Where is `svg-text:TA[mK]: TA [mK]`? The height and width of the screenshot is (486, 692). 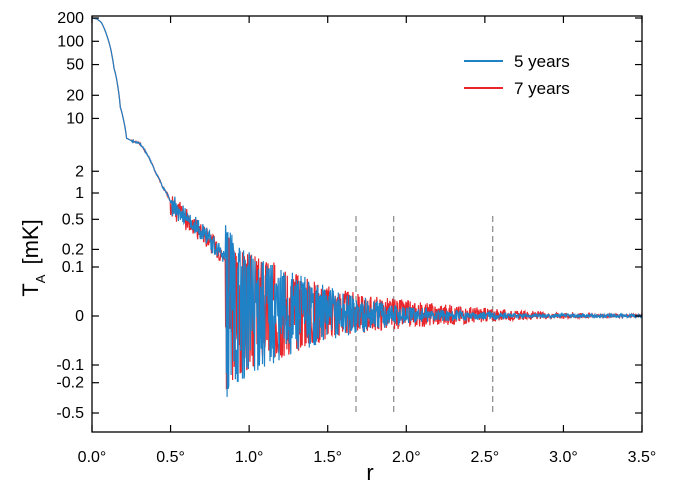
svg-text:TA[mK]: TA [mK] is located at coordinates (33, 257).